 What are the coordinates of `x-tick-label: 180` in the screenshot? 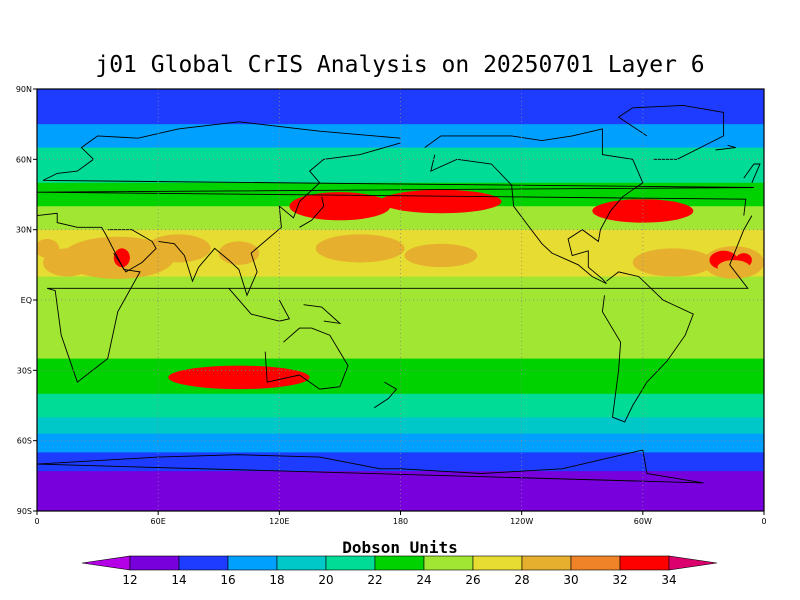 It's located at (400, 521).